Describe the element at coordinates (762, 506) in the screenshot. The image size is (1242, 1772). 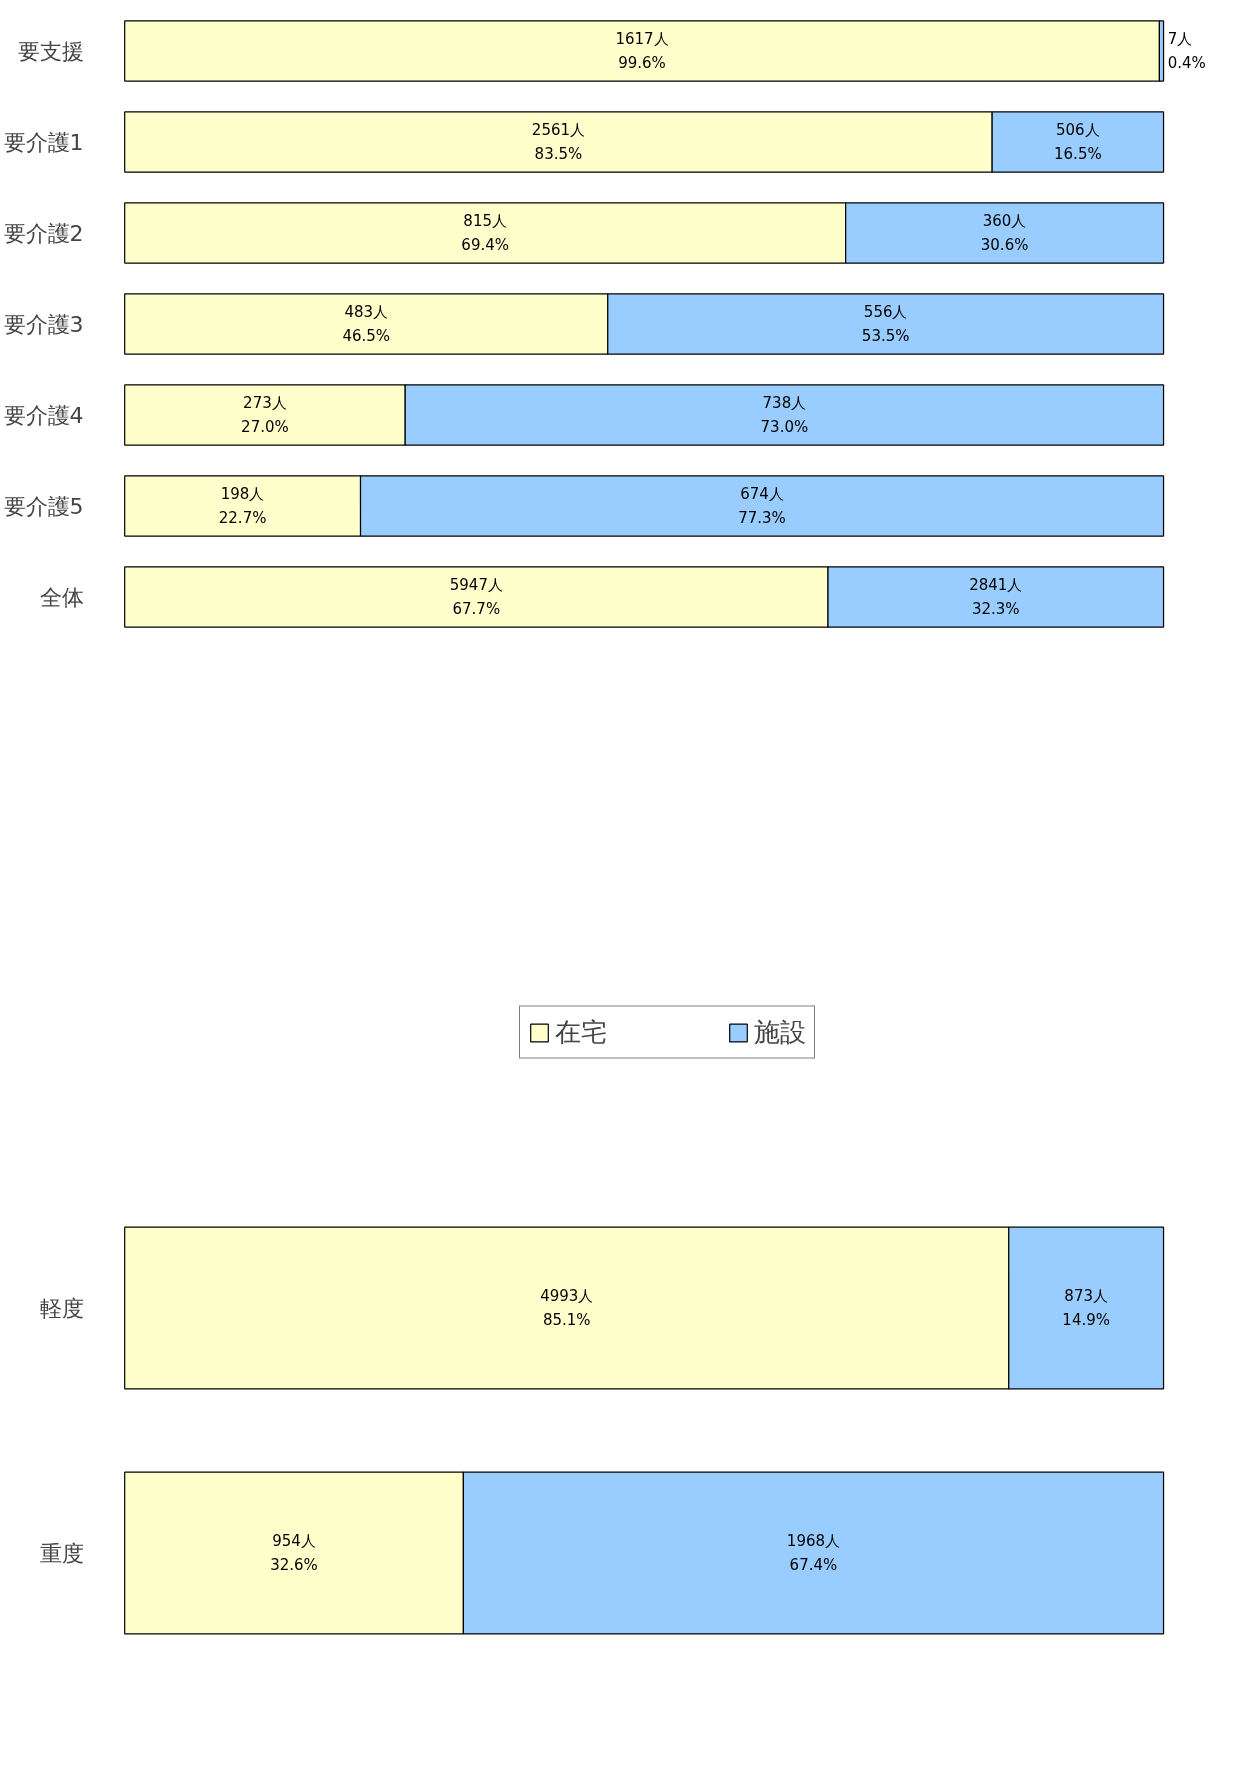
I see `data-label: 674人 77.3%` at that location.